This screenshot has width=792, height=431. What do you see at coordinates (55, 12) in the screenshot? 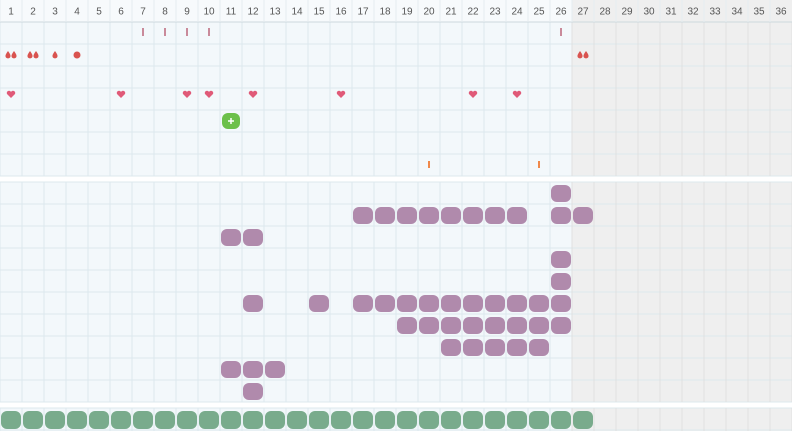
I see `day-label: 3` at bounding box center [55, 12].